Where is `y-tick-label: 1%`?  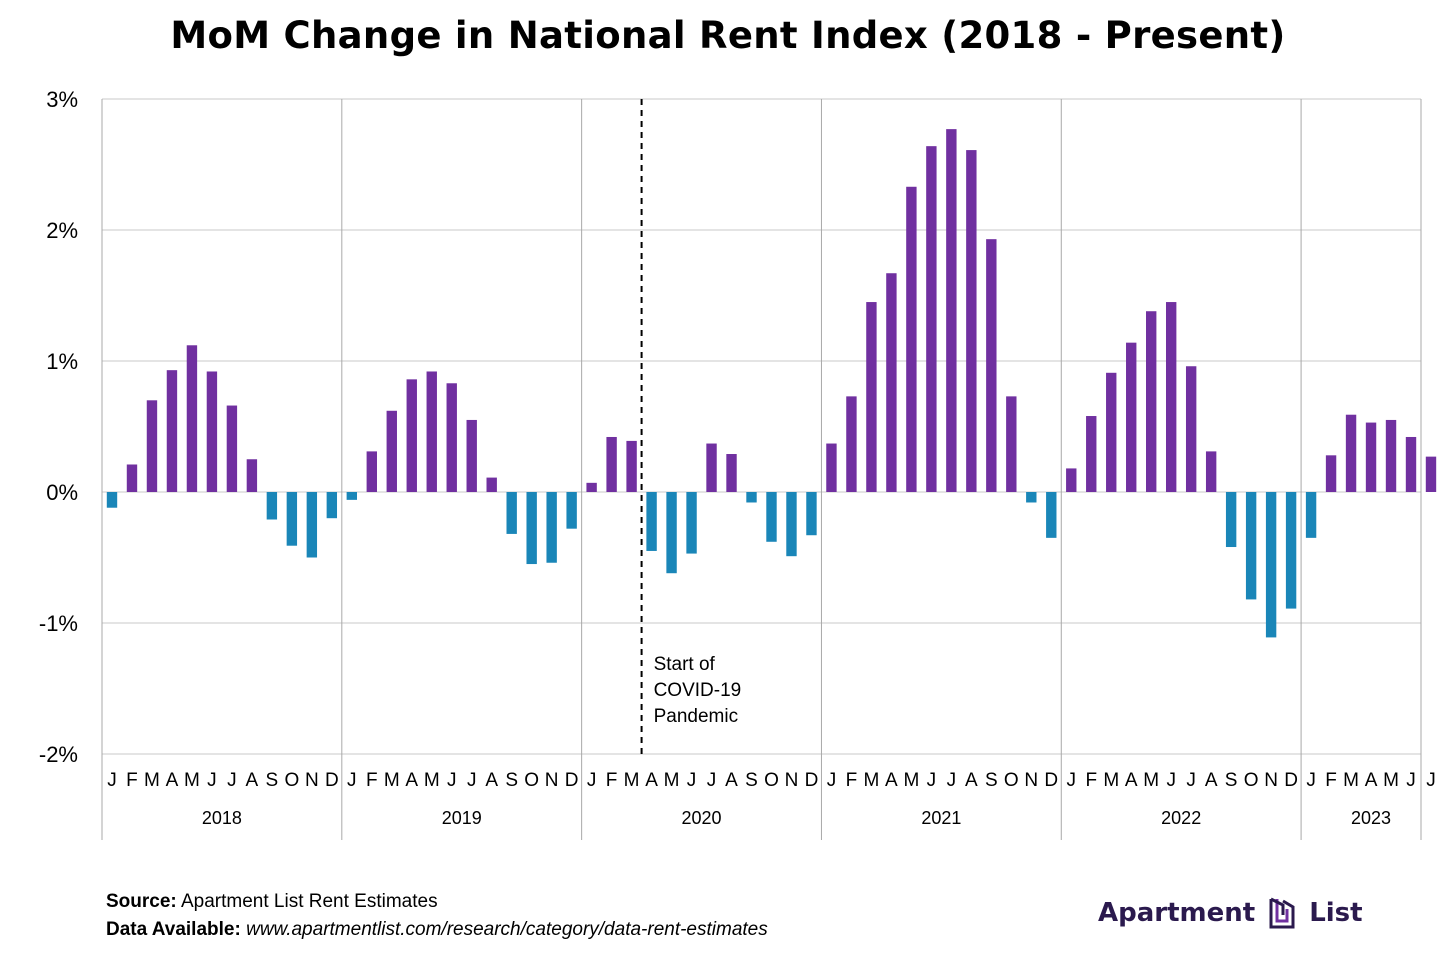 y-tick-label: 1% is located at coordinates (62, 361).